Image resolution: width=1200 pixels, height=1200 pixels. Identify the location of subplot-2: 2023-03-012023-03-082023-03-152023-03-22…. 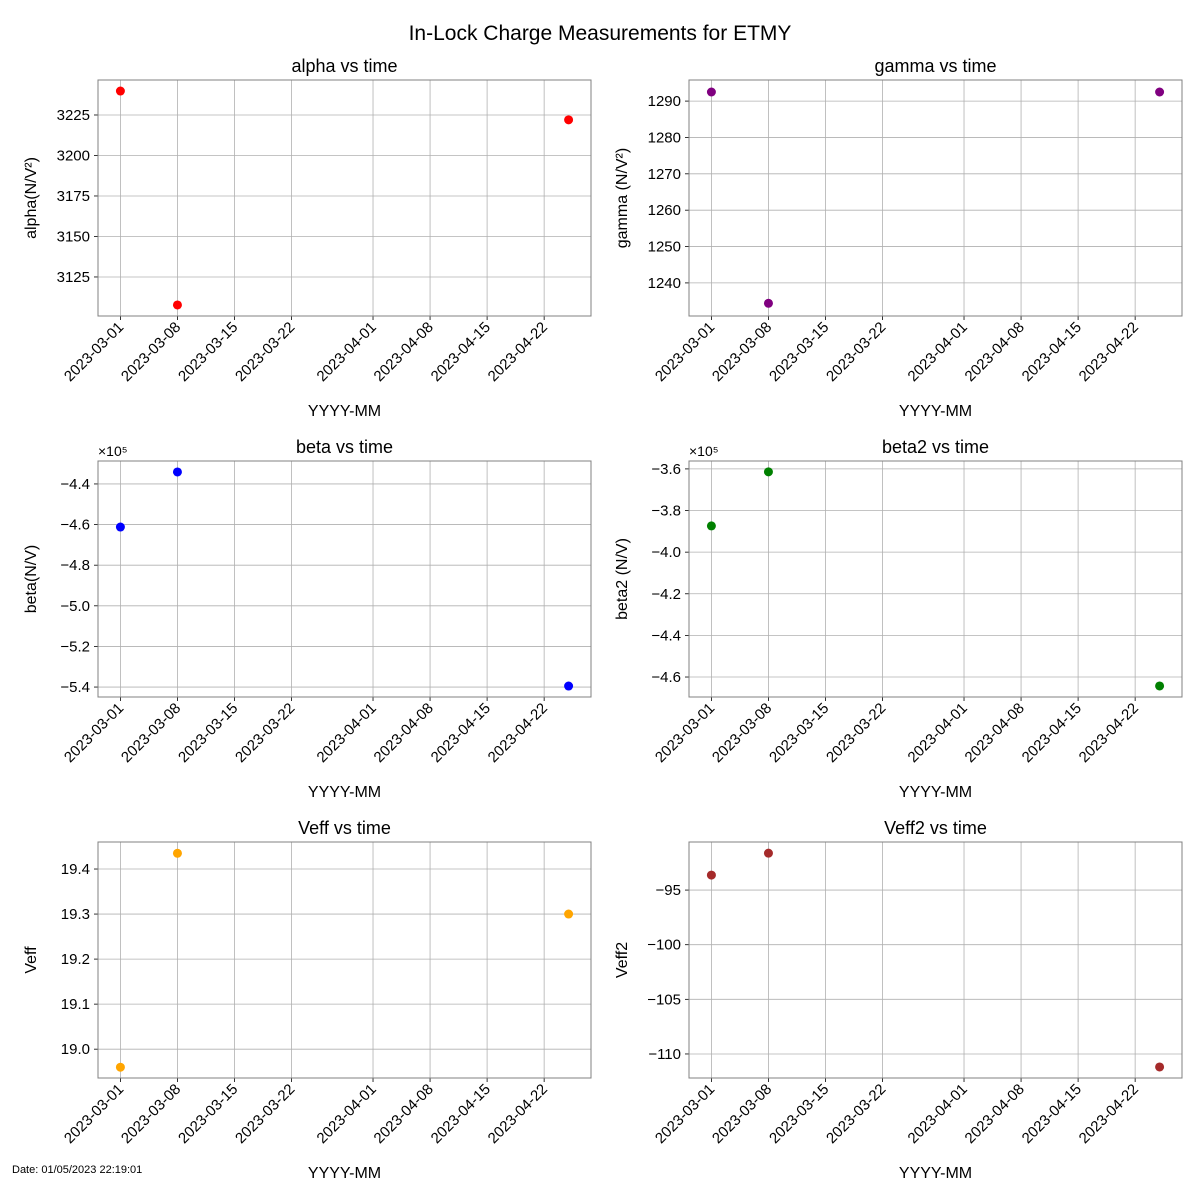
(307, 619).